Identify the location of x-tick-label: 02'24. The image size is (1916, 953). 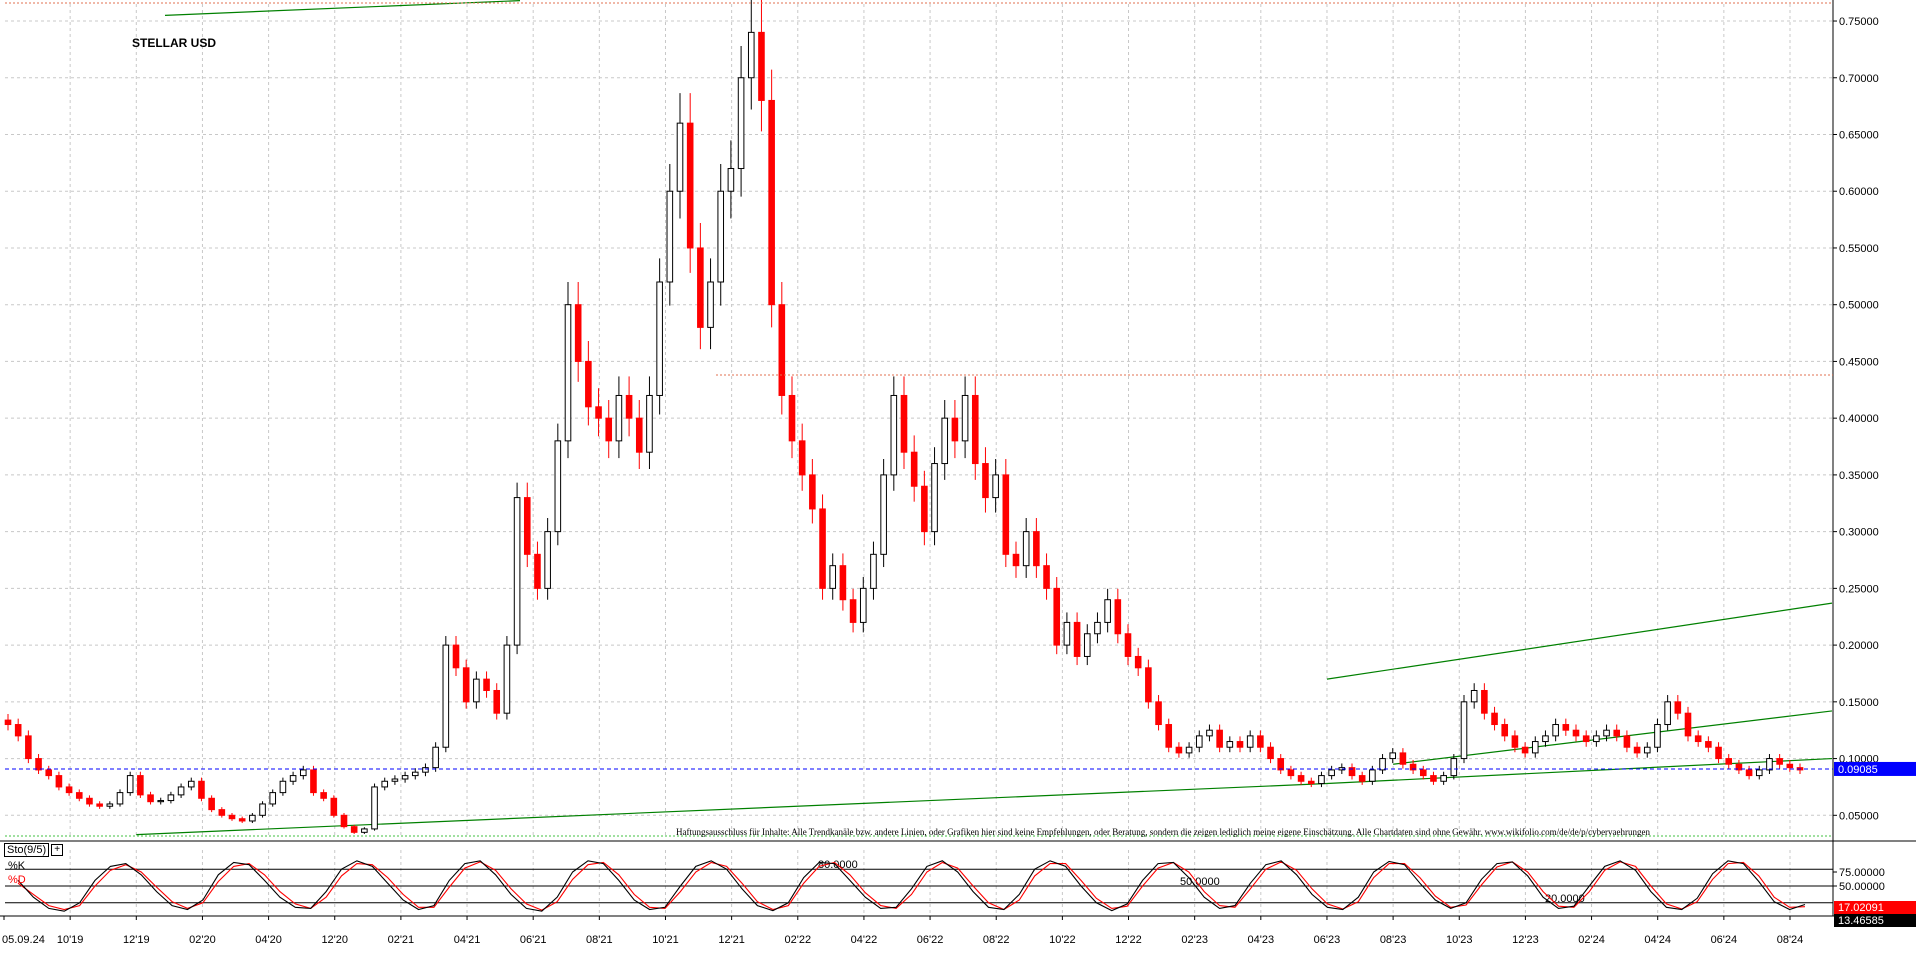
(1591, 940).